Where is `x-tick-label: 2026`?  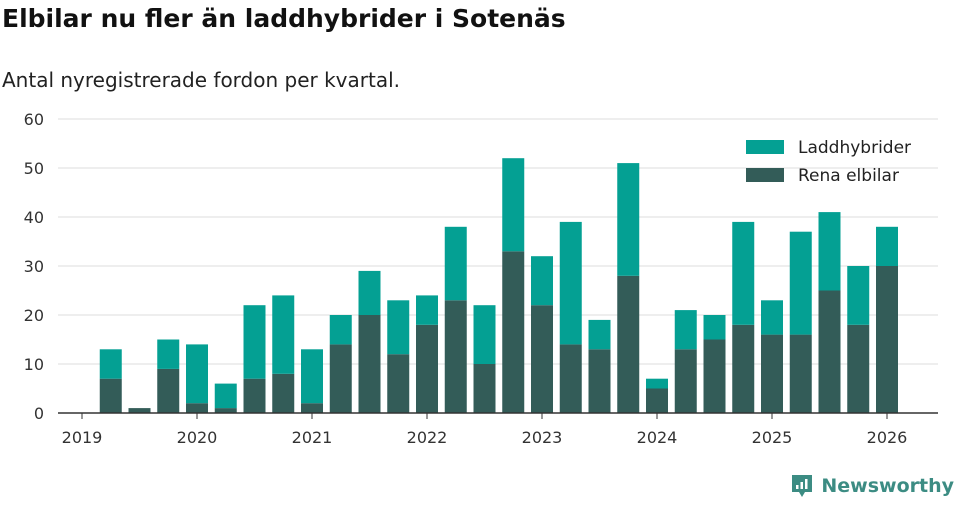
x-tick-label: 2026 is located at coordinates (887, 437).